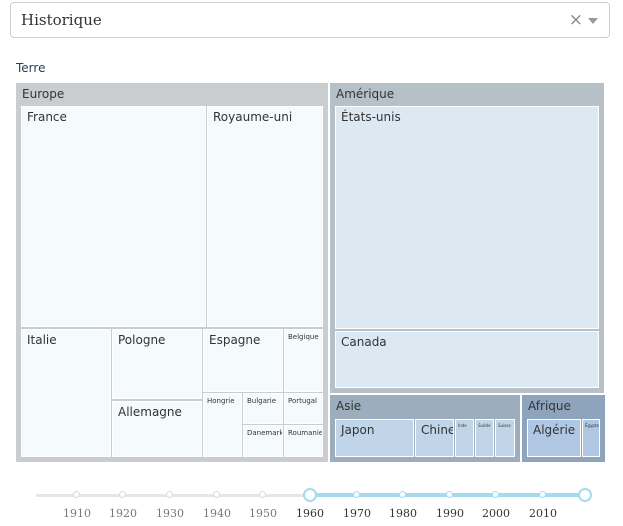 Image resolution: width=623 pixels, height=526 pixels. What do you see at coordinates (216, 494) in the screenshot?
I see `slider-mark-1940` at bounding box center [216, 494].